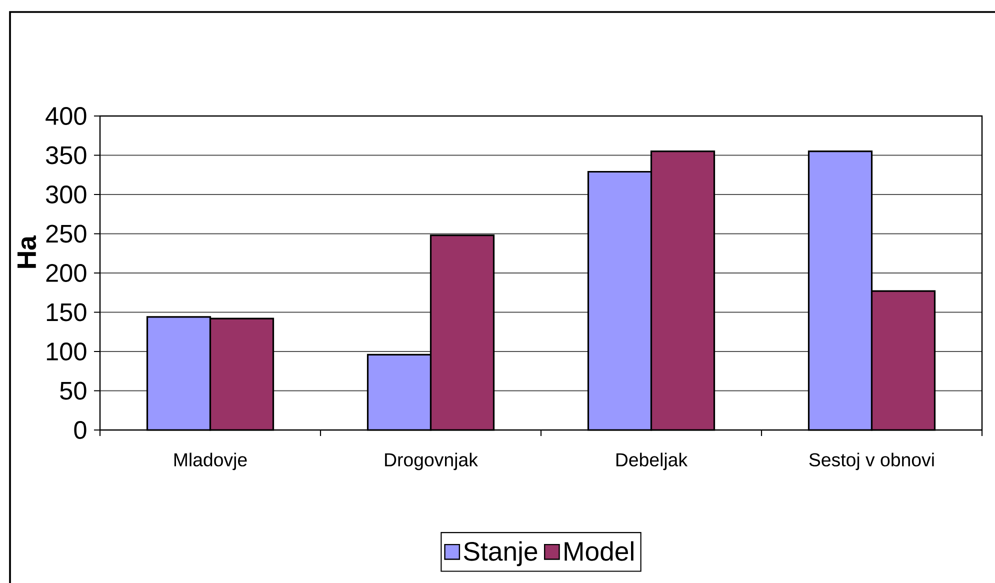  What do you see at coordinates (27, 251) in the screenshot?
I see `y-axis-title: Ha` at bounding box center [27, 251].